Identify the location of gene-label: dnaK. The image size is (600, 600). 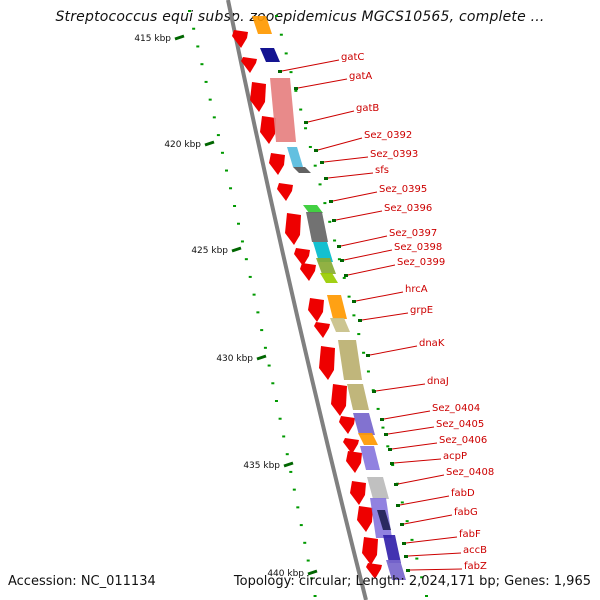
(432, 343).